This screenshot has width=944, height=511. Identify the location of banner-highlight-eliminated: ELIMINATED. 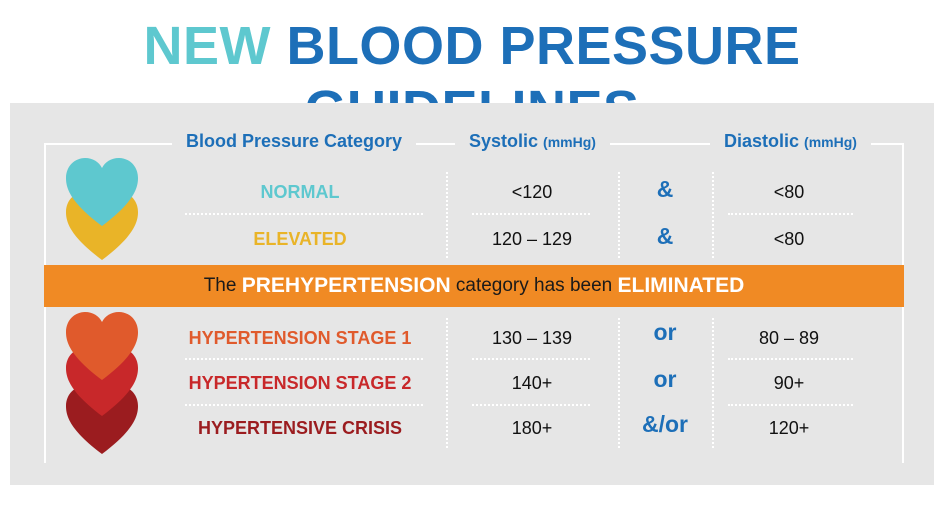
(681, 285).